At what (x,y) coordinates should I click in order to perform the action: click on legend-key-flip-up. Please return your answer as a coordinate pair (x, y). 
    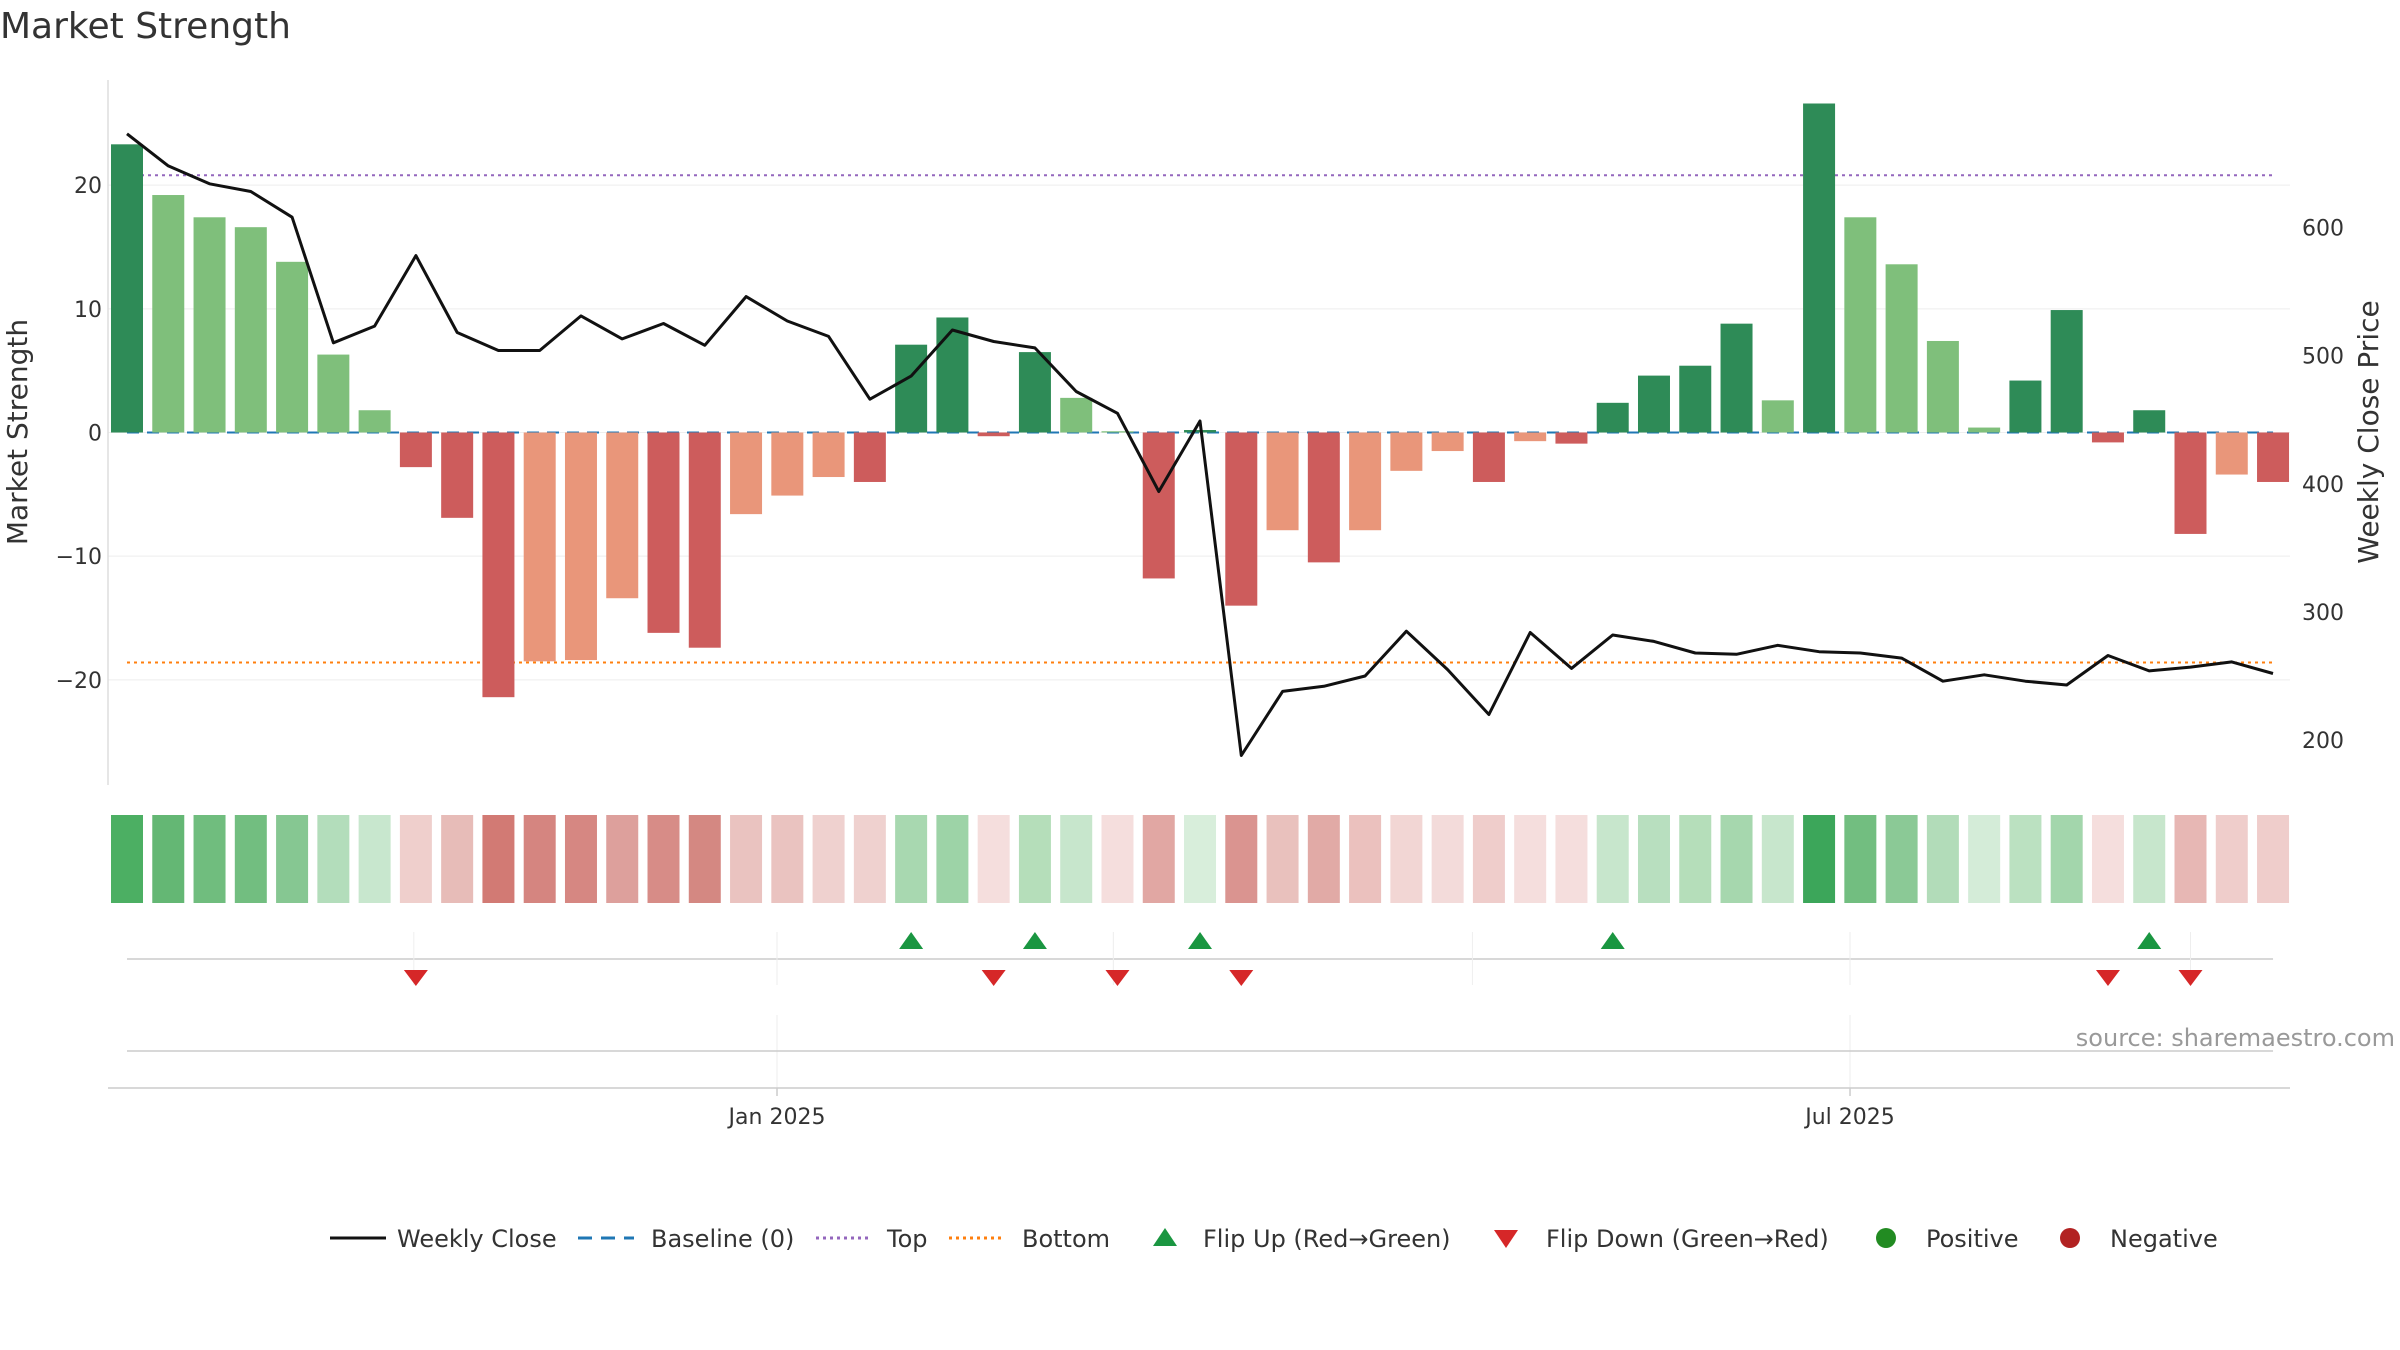
    Looking at the image, I should click on (1165, 1237).